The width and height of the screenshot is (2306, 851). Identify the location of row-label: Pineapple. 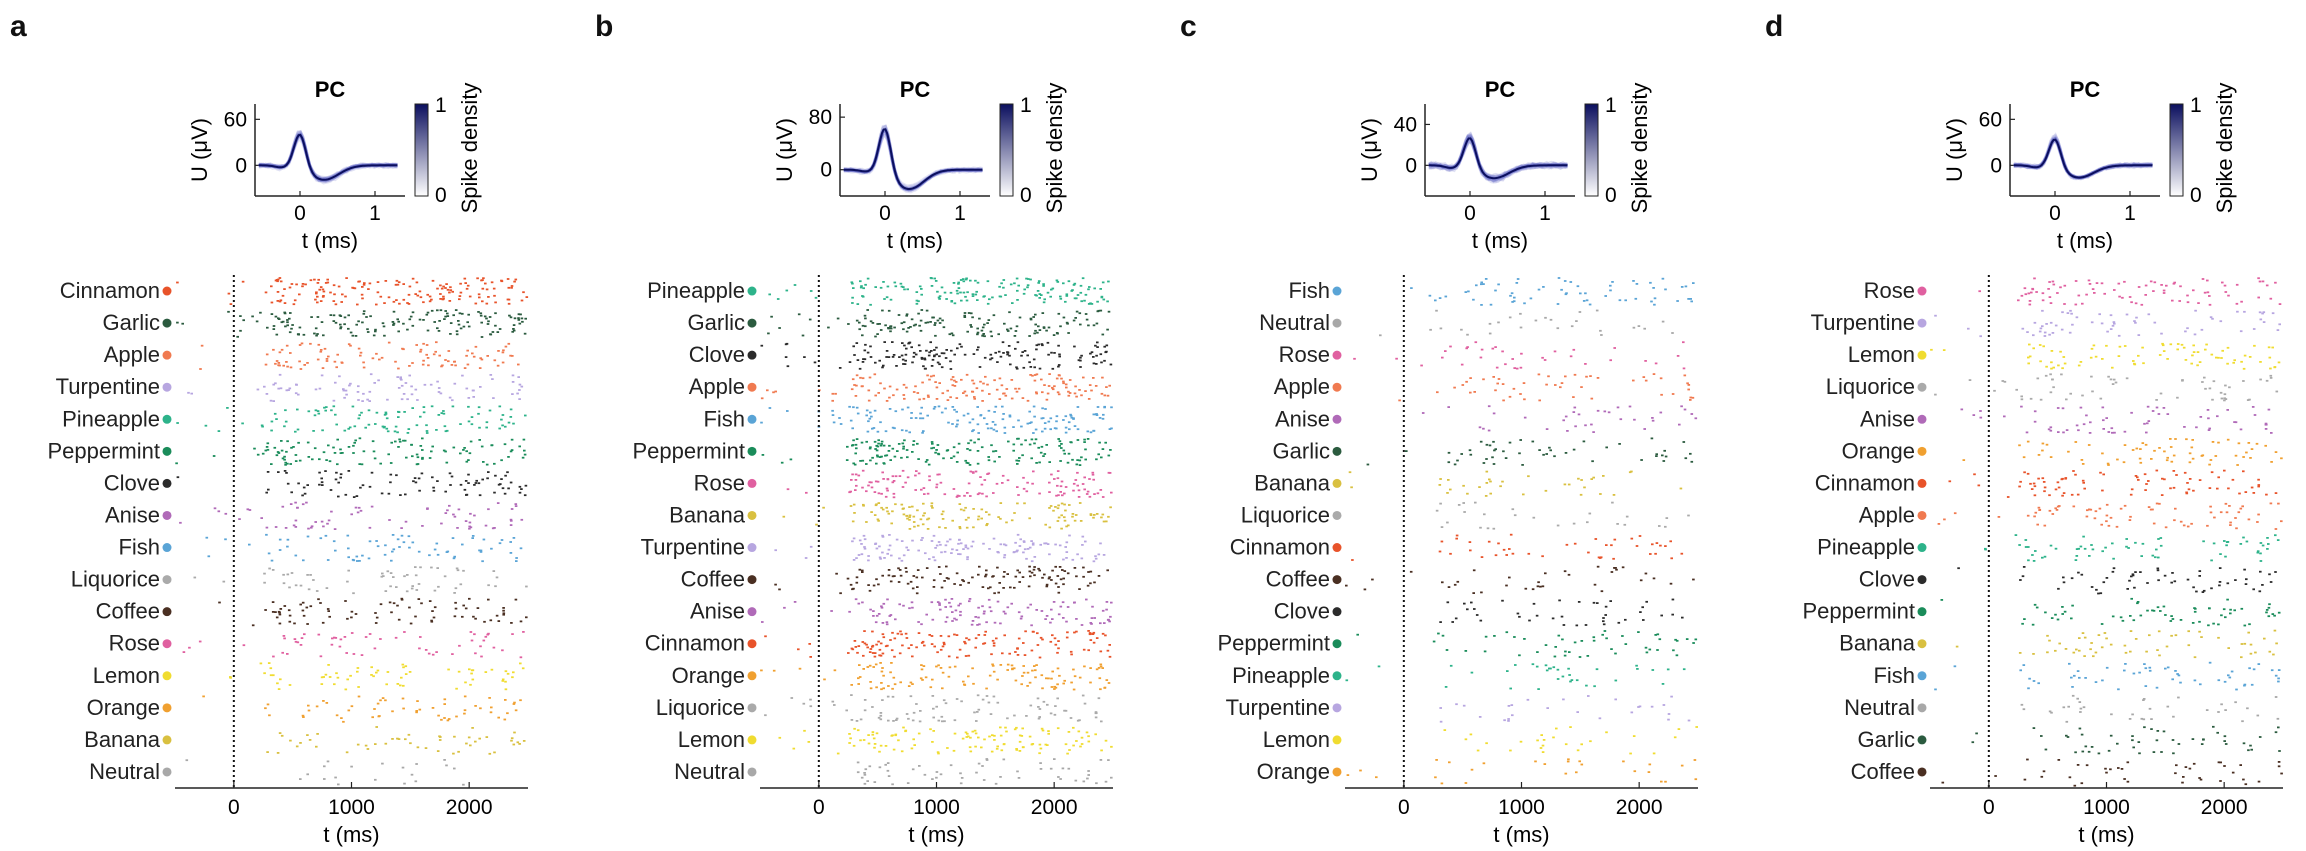
(111, 418).